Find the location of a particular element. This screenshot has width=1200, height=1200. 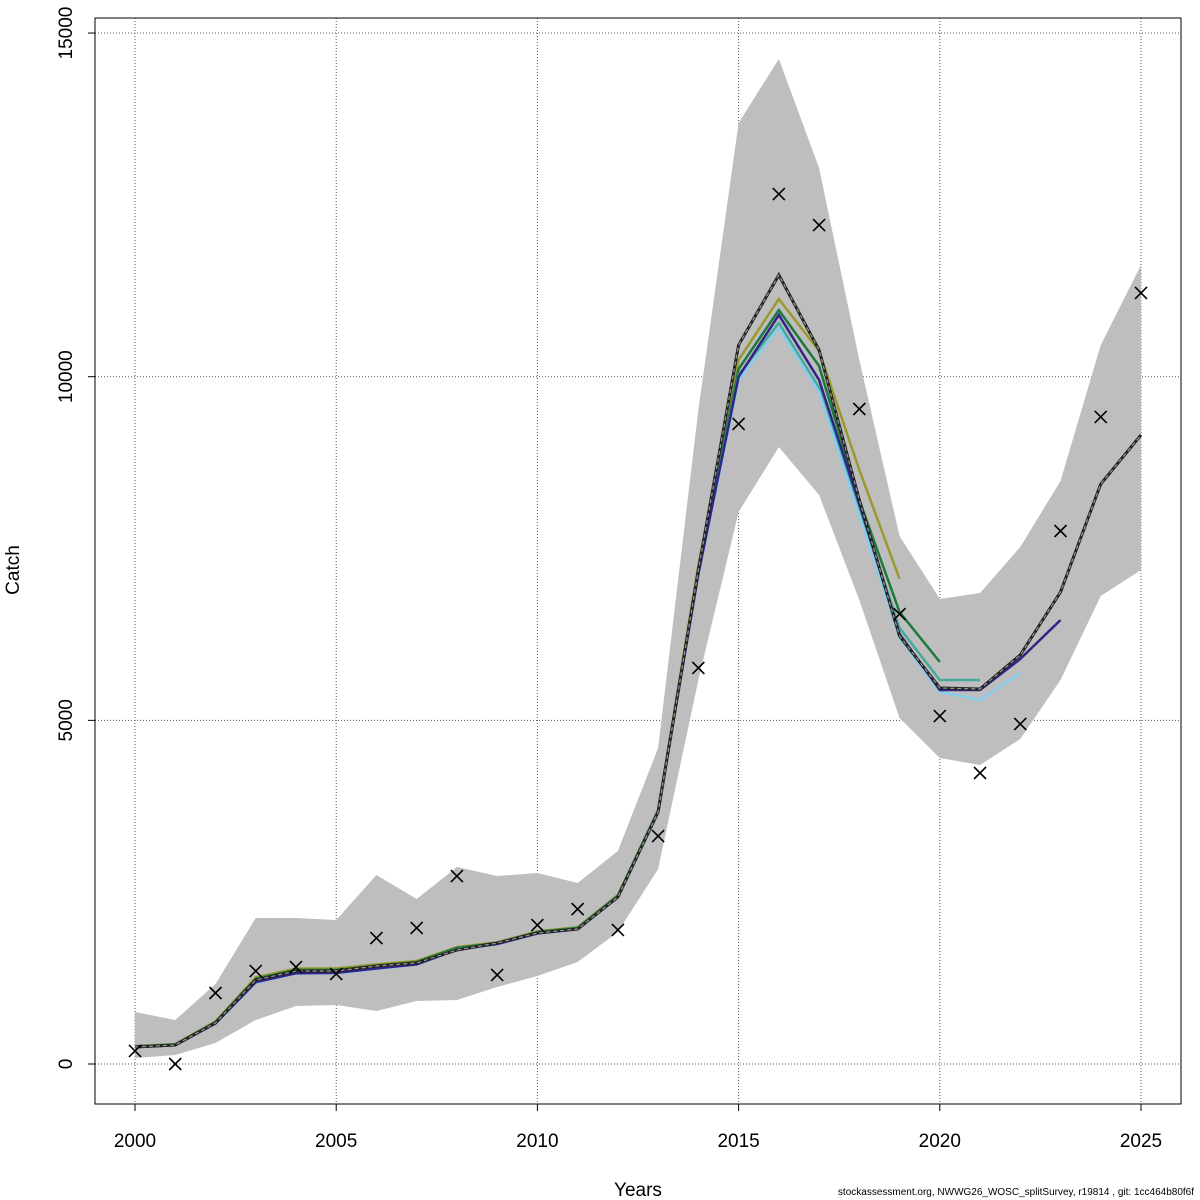

x-tick-label: 2005 is located at coordinates (336, 1141).